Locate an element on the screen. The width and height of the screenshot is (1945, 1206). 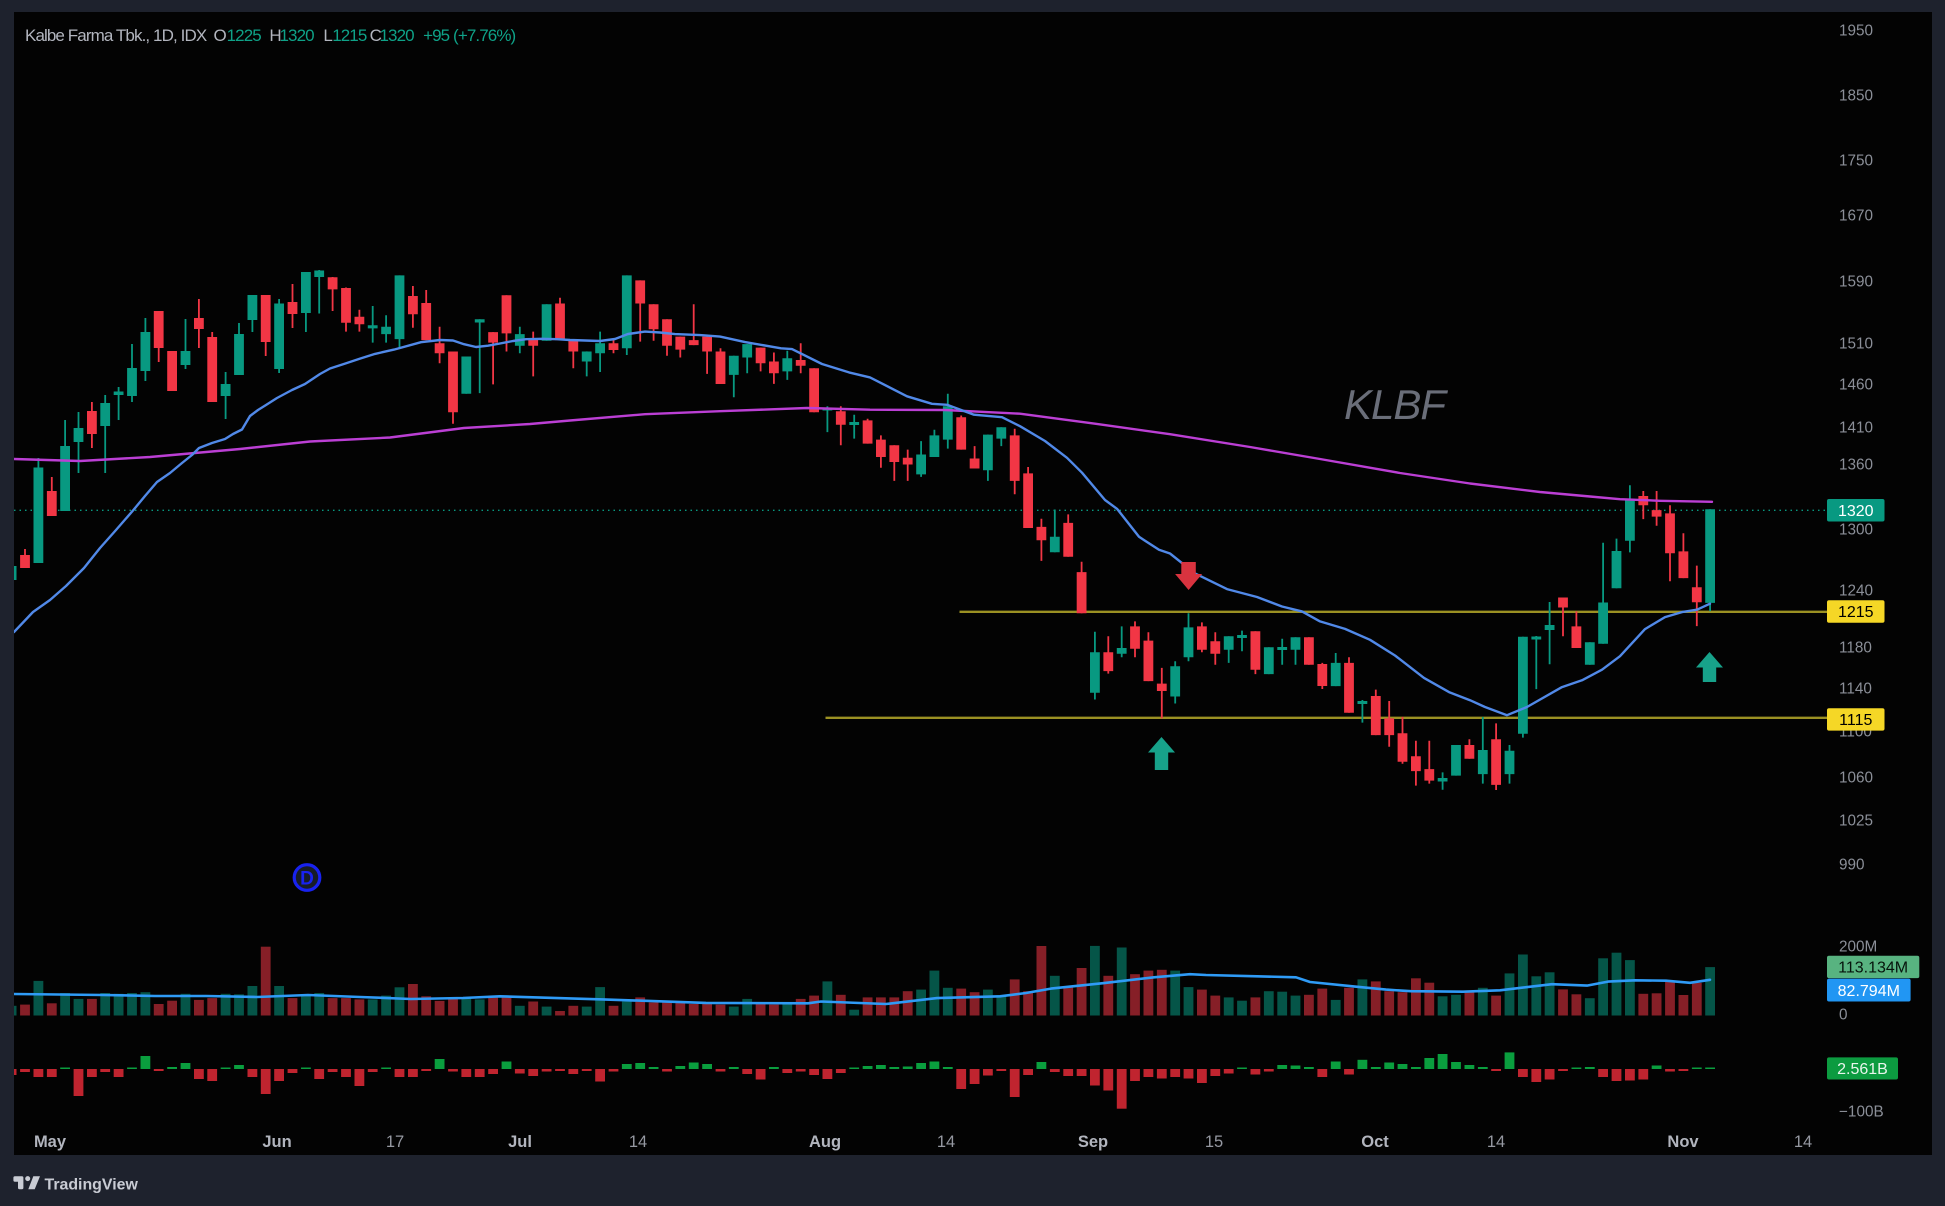
svg-text: 1750 is located at coordinates (1856, 161).